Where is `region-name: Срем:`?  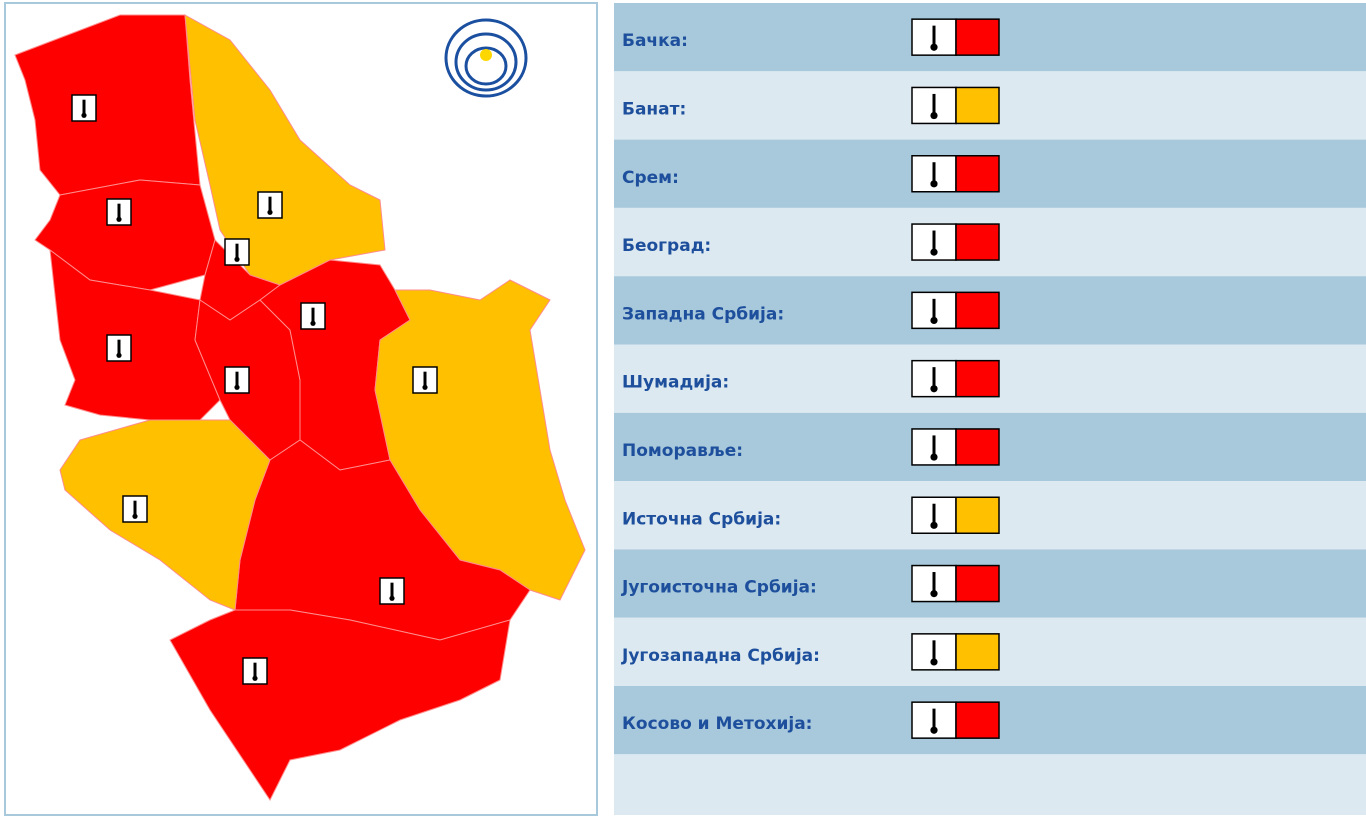 region-name: Срем: is located at coordinates (650, 178).